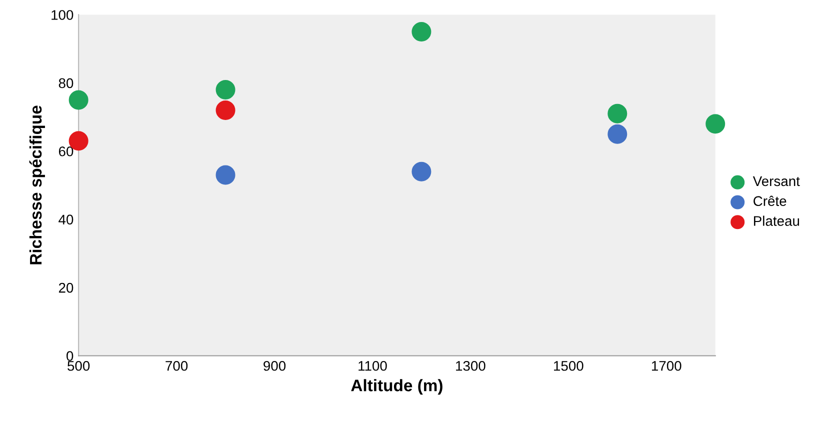  What do you see at coordinates (667, 365) in the screenshot?
I see `x-tick-label: 1700` at bounding box center [667, 365].